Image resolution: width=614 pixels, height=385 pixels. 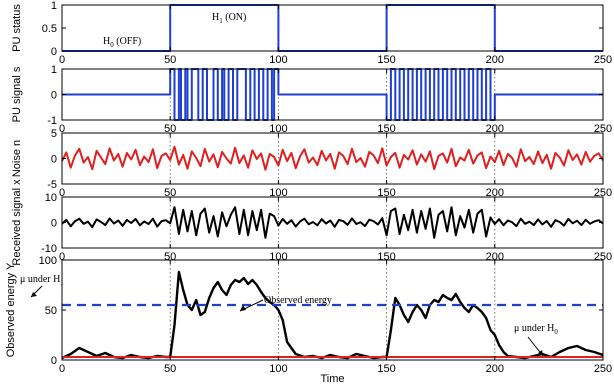 I want to click on y-tick-label: 10, so click(x=51, y=198).